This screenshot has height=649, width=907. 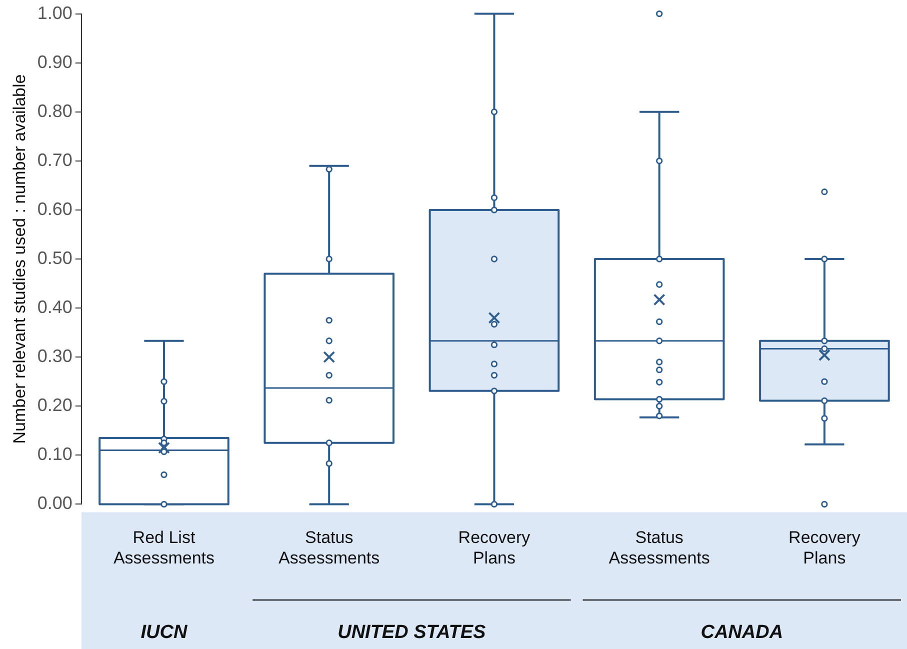 What do you see at coordinates (164, 548) in the screenshot?
I see `x-tick-label: Red List Assessments` at bounding box center [164, 548].